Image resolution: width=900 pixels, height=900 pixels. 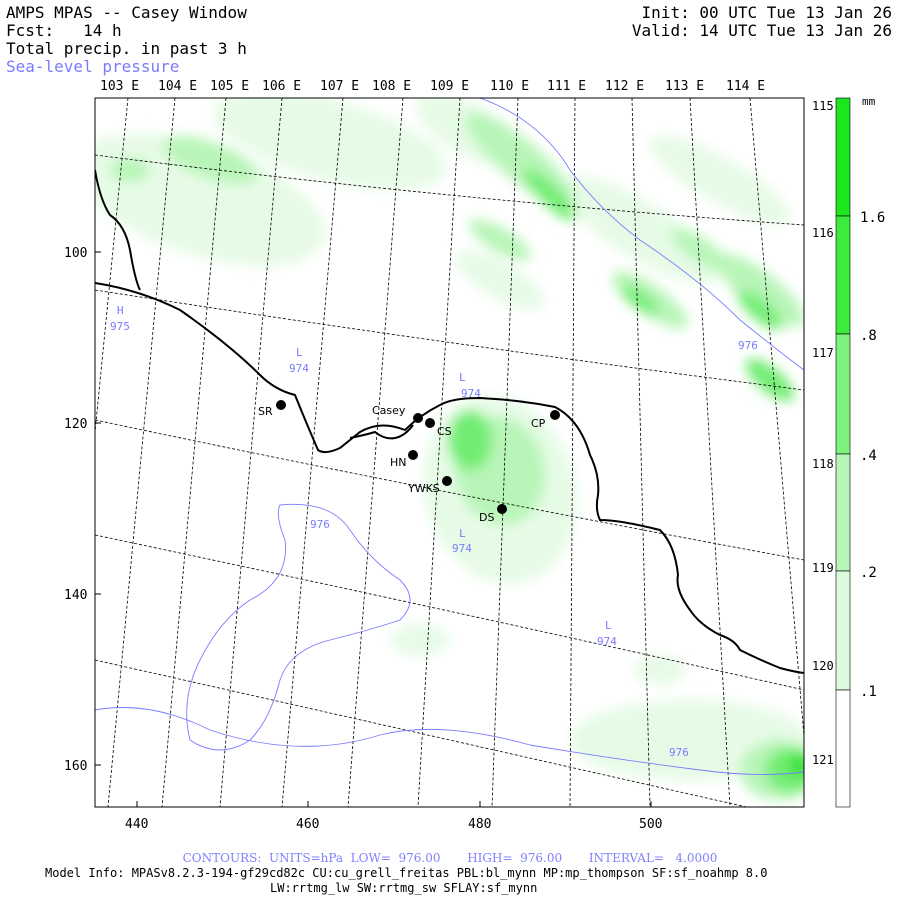 What do you see at coordinates (566, 86) in the screenshot?
I see `lon-label: 111 E` at bounding box center [566, 86].